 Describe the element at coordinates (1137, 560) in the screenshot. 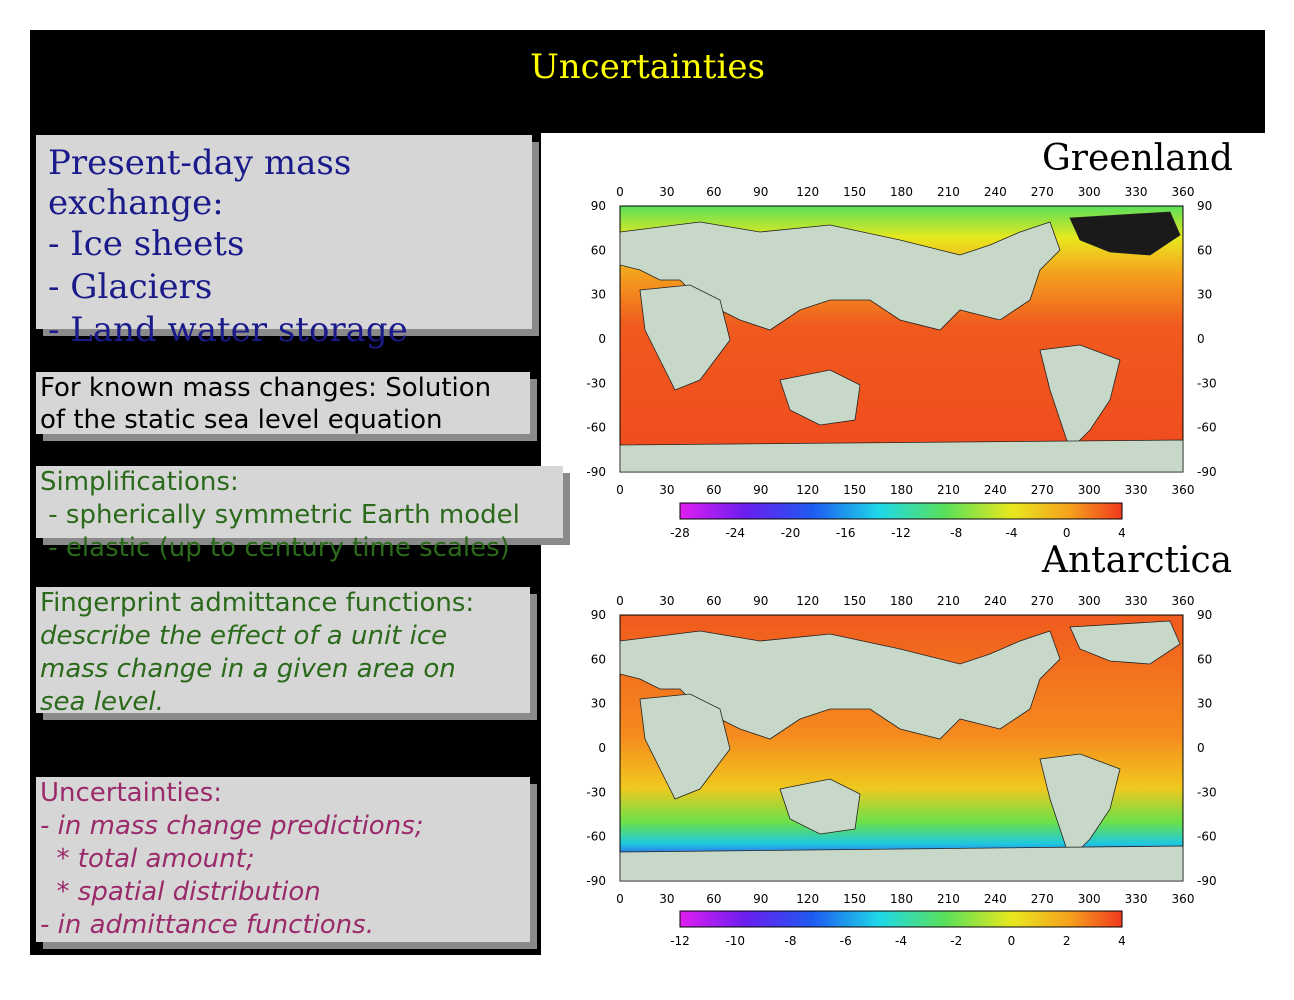

I see `map-label-antarctica: Antarctica` at that location.